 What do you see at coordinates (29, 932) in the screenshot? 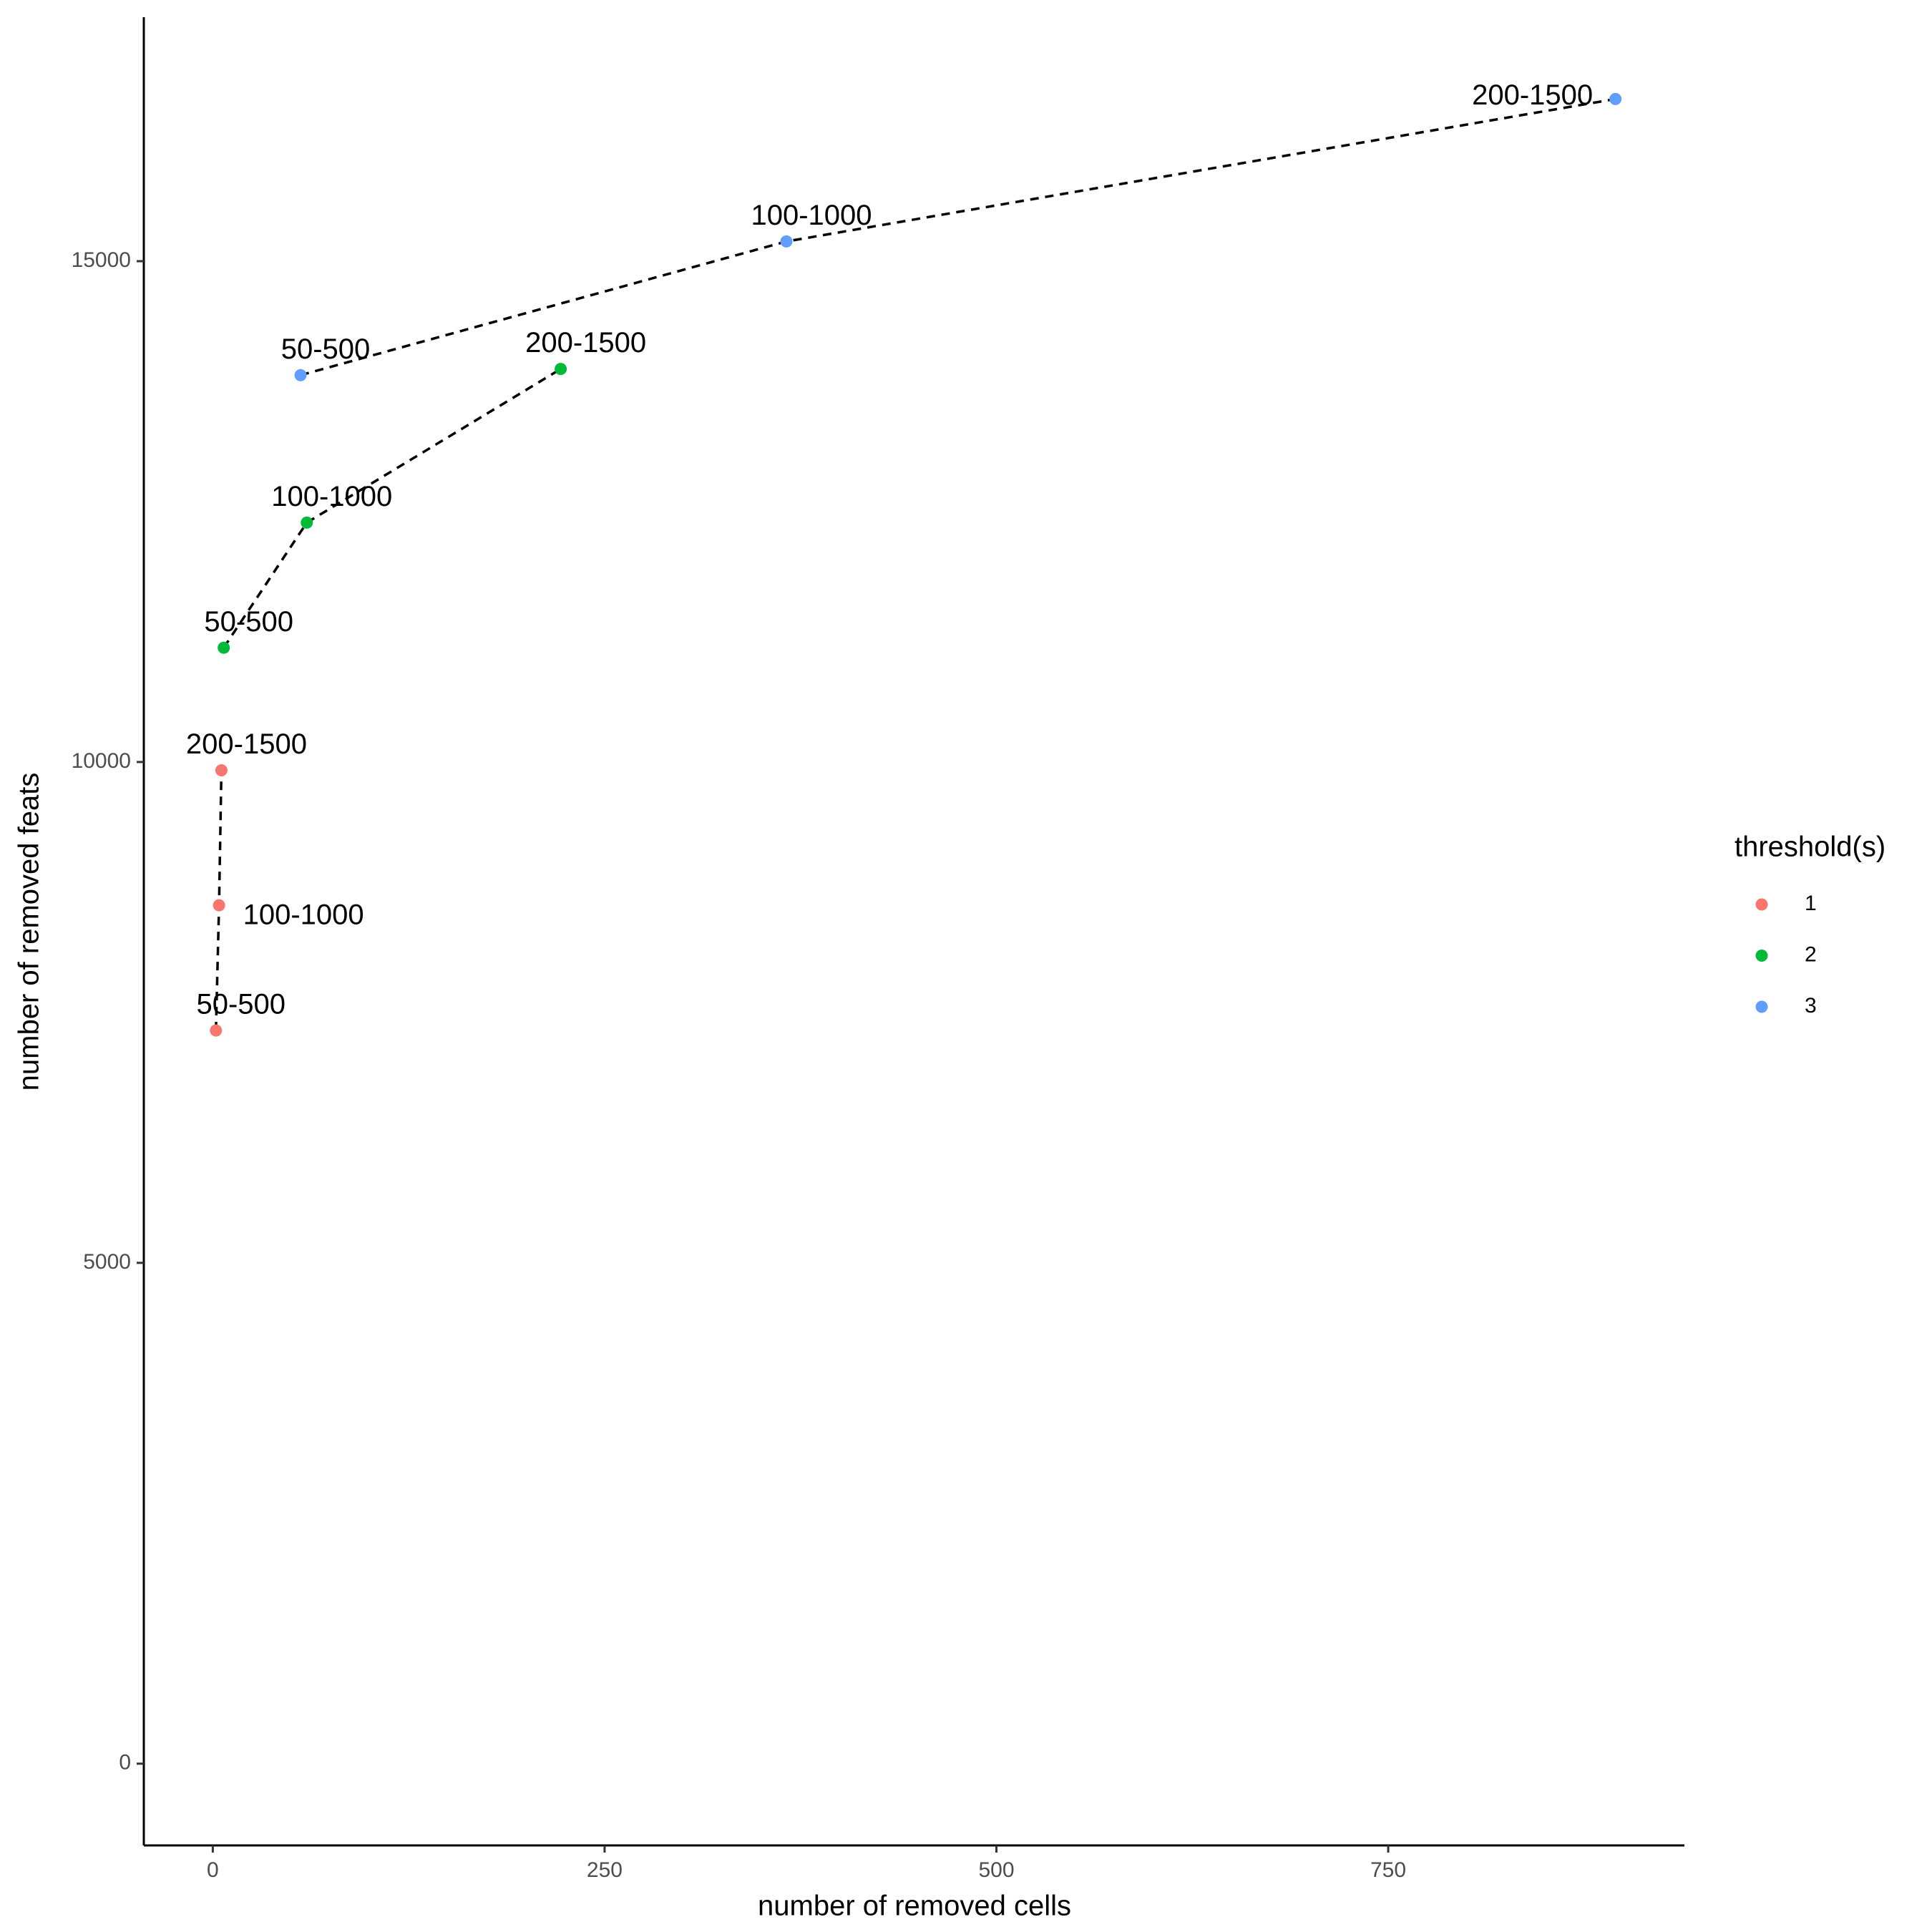
I see `y-axis-title: number of removed feats` at bounding box center [29, 932].